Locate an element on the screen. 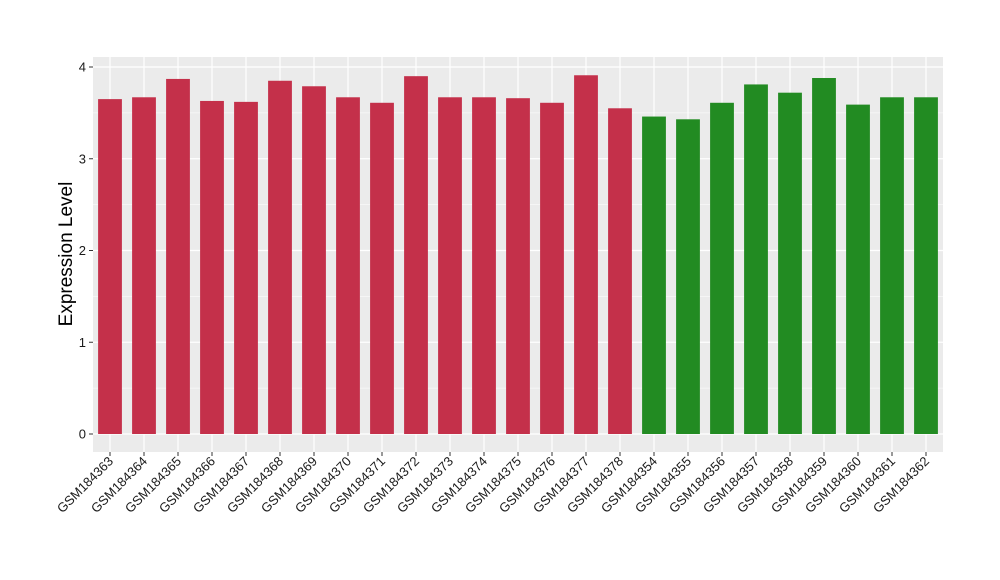  bar-GSM184368 is located at coordinates (280, 257).